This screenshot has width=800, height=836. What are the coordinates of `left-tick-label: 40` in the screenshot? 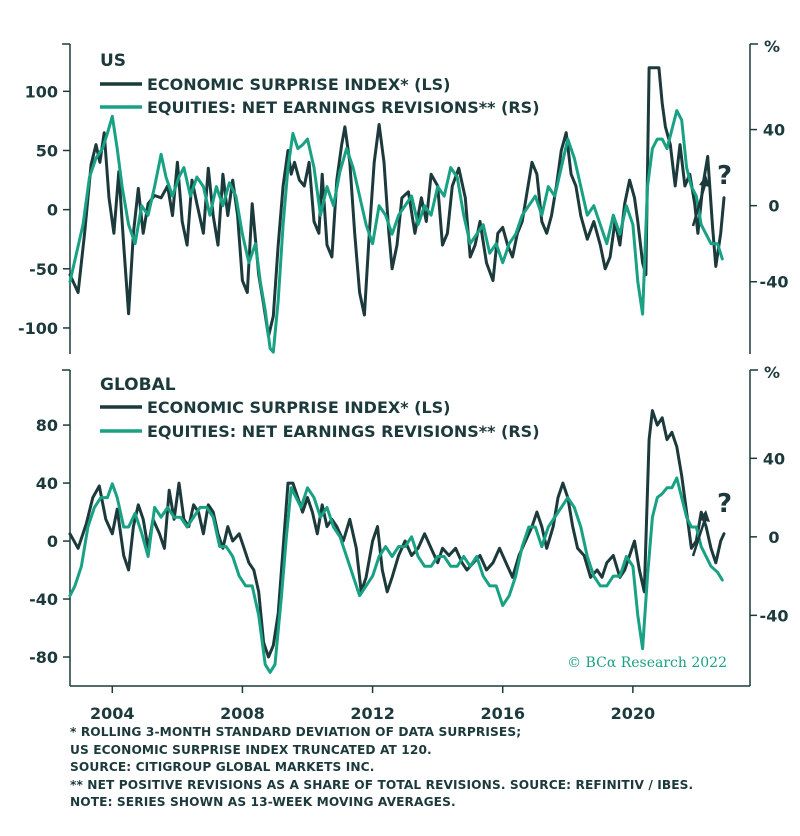 It's located at (47, 483).